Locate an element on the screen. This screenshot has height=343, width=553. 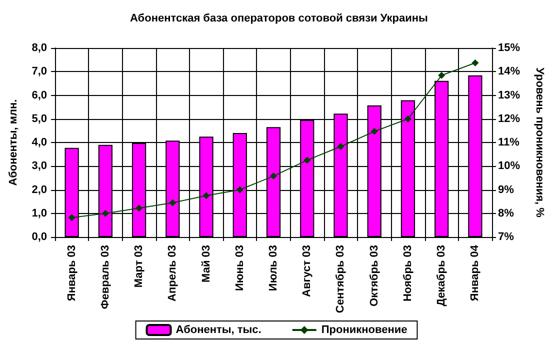
y2-tick-label: 13% is located at coordinates (509, 95).